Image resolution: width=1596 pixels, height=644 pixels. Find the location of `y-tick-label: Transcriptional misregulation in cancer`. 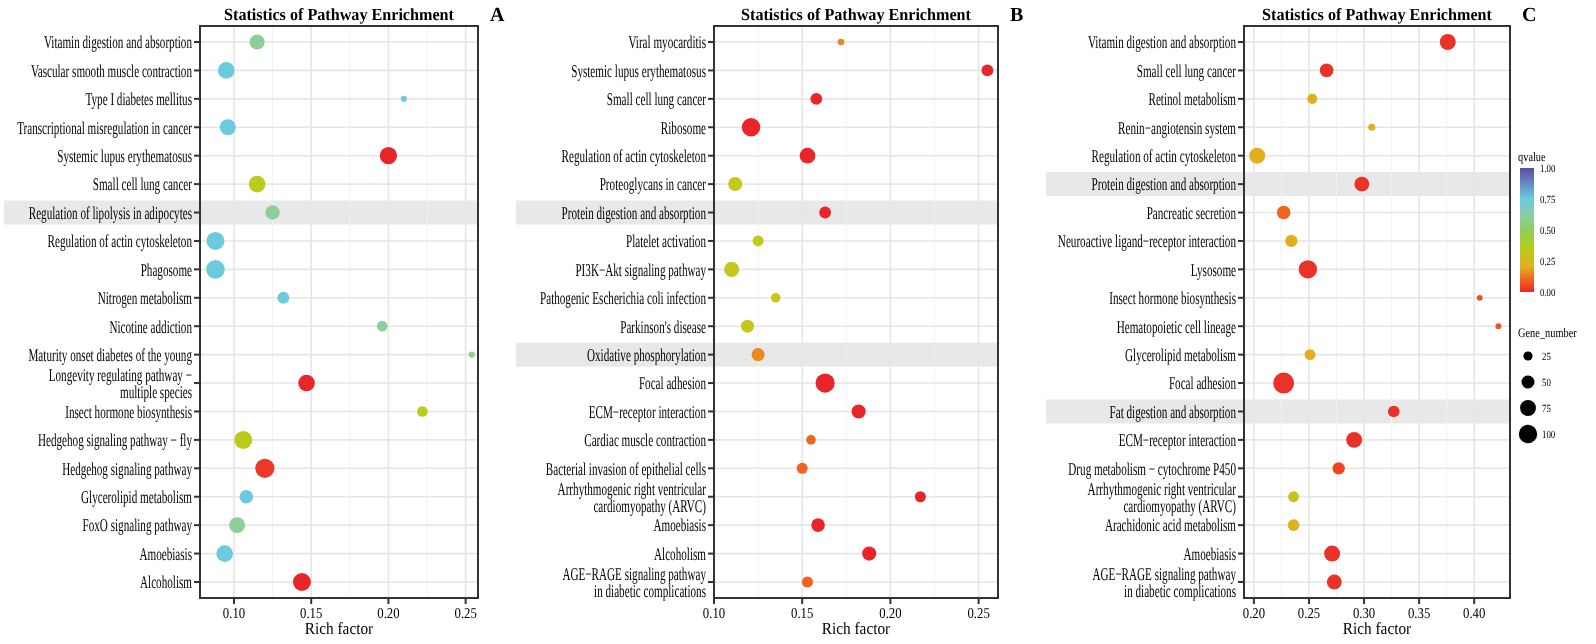

y-tick-label: Transcriptional misregulation in cancer is located at coordinates (105, 127).